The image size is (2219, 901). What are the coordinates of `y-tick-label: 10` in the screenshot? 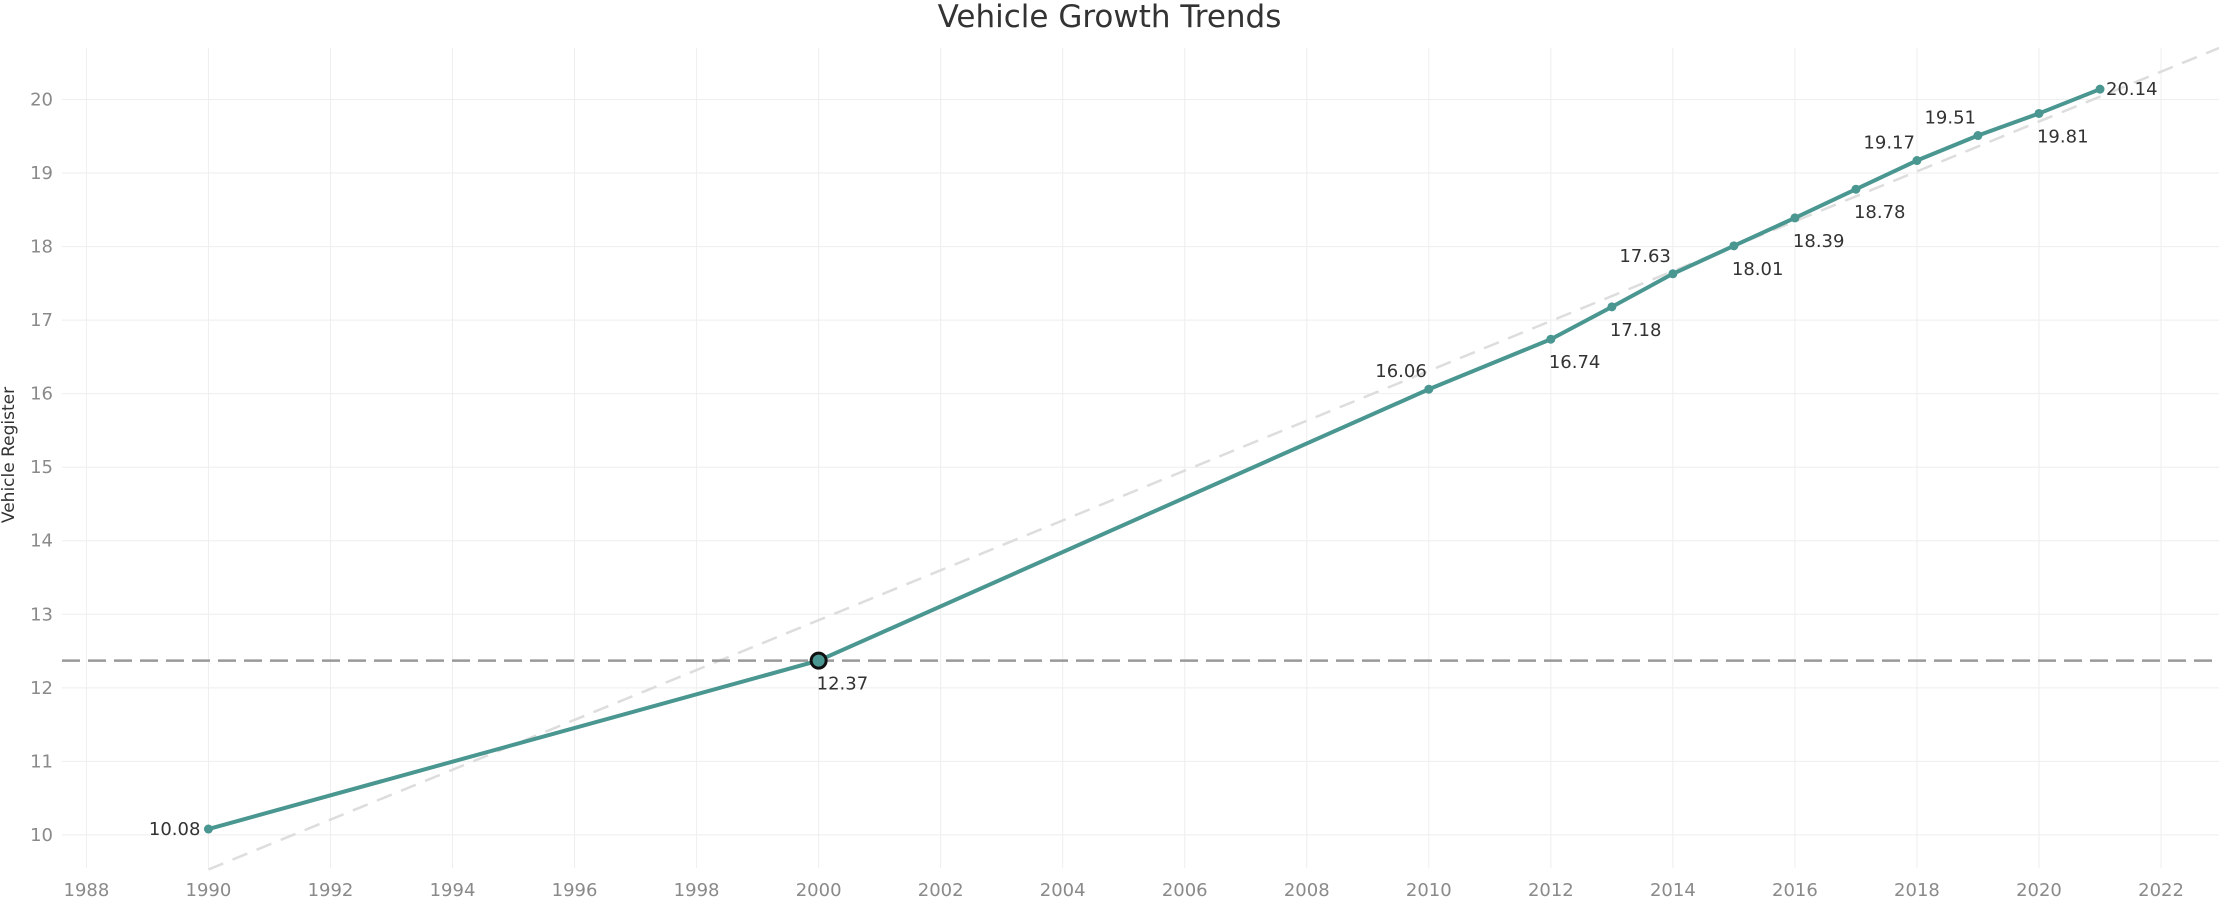 It's located at (41, 835).